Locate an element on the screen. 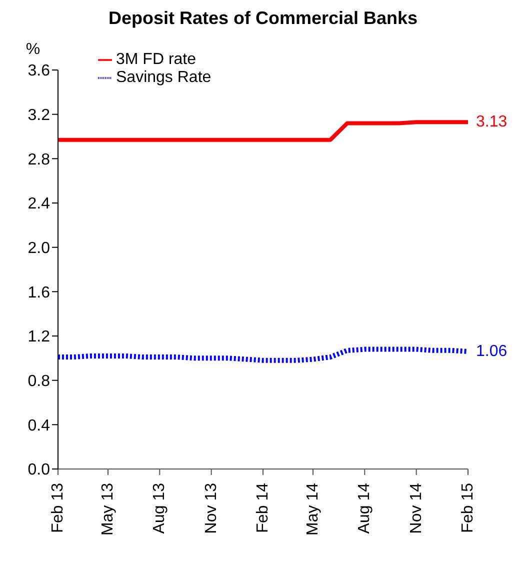 Image resolution: width=526 pixels, height=561 pixels. y-tick-label: 0.8 is located at coordinates (39, 381).